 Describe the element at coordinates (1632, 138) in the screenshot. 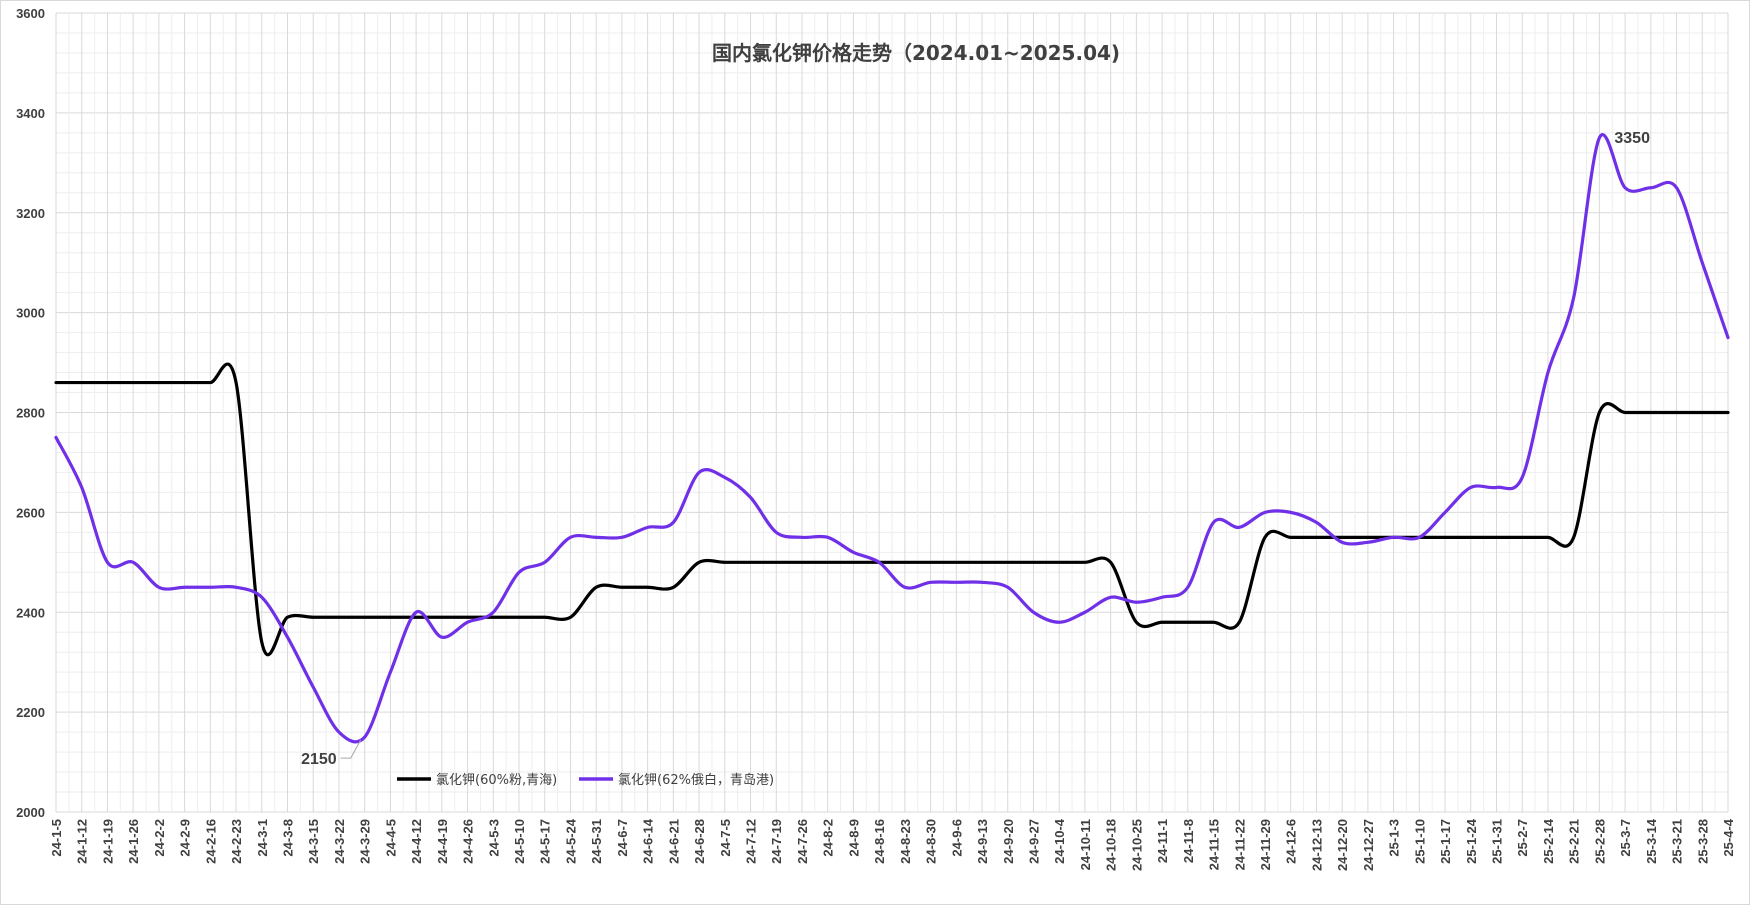

I see `annotation-label: 3350` at that location.